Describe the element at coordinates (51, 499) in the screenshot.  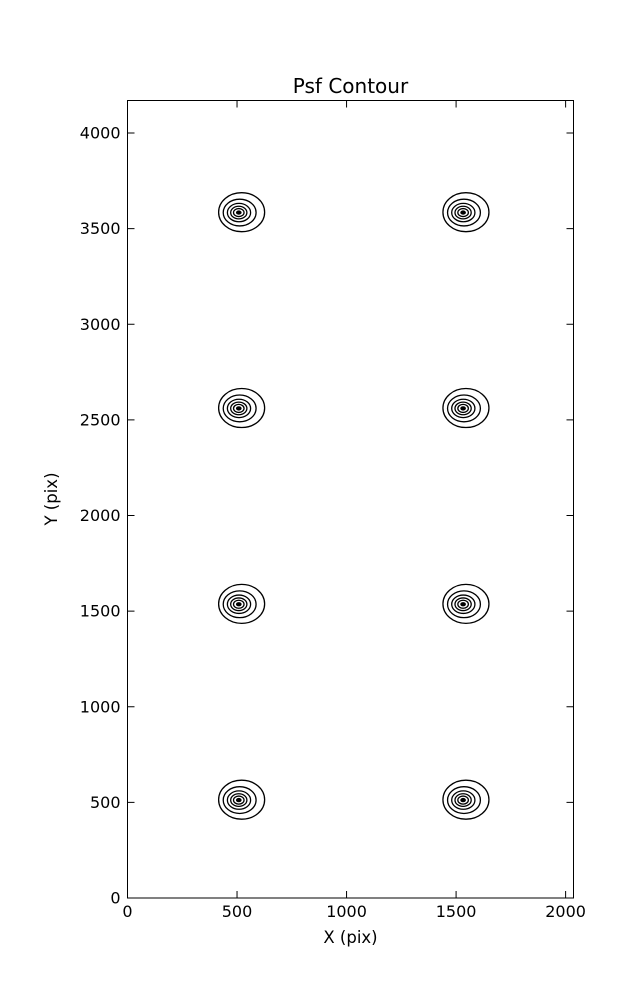
I see `y-axis-label: Y (pix)` at that location.